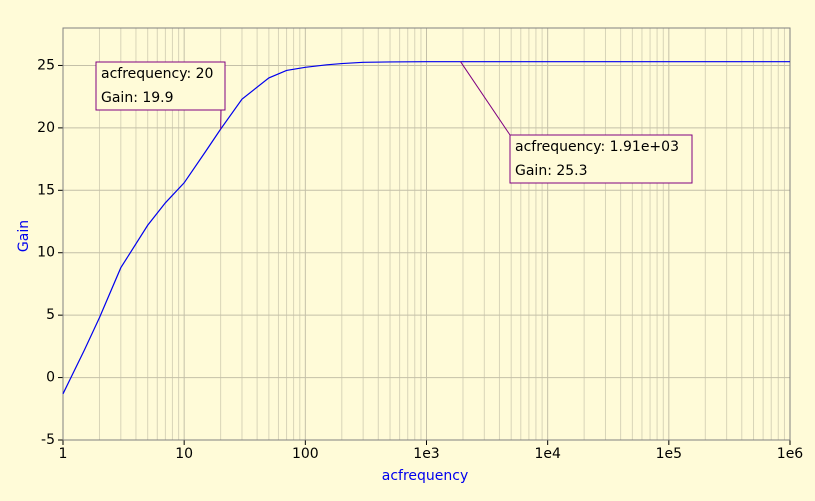 The image size is (815, 501). I want to click on x-axis-label: acfrequency, so click(425, 476).